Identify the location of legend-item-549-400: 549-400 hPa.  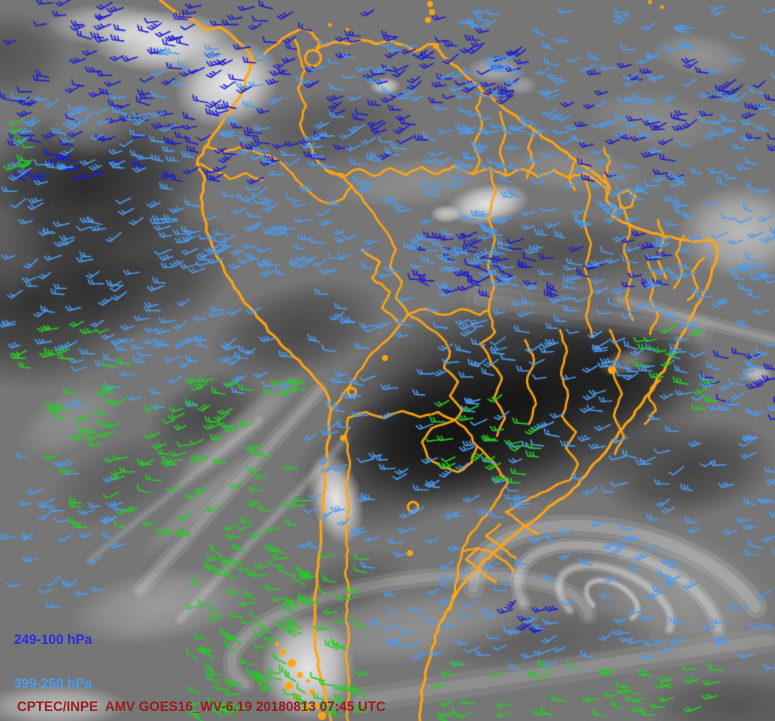
(57, 720).